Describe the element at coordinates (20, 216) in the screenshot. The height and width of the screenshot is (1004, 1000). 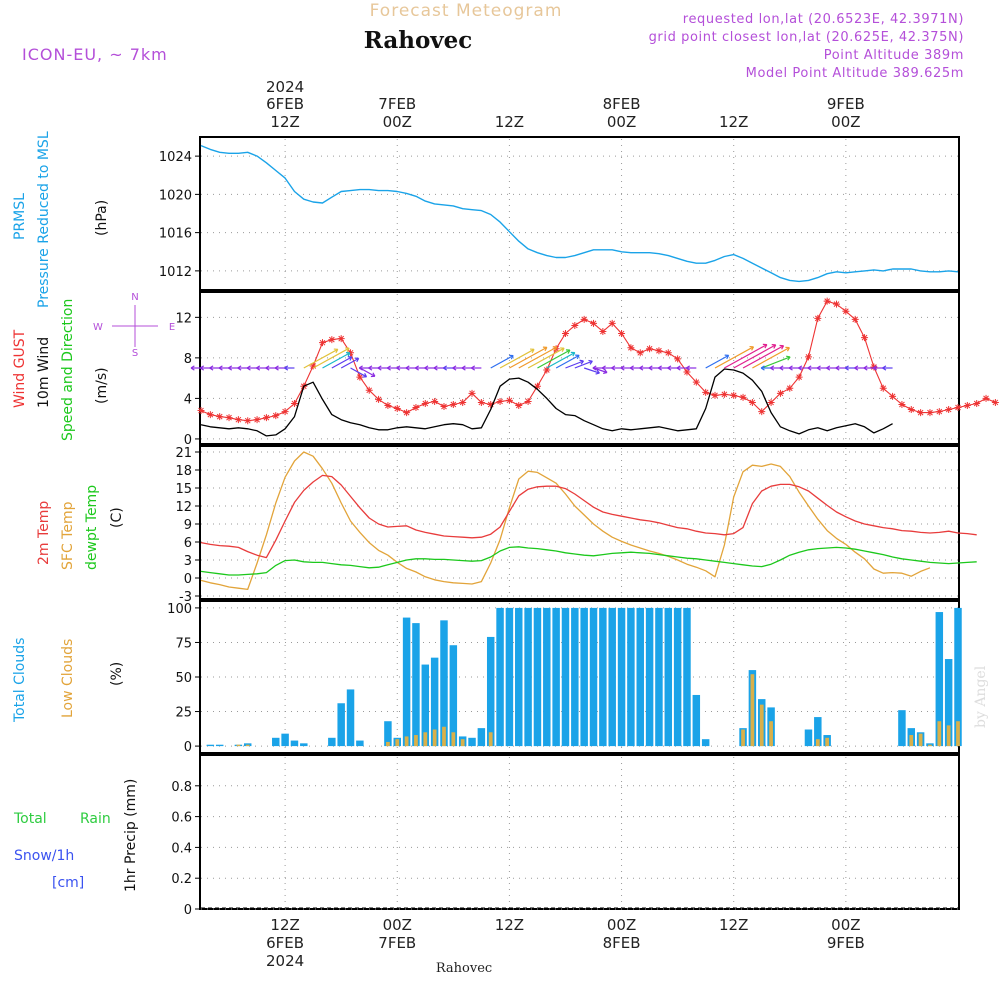
I see `pressure-label-prmsl: PRMSL` at that location.